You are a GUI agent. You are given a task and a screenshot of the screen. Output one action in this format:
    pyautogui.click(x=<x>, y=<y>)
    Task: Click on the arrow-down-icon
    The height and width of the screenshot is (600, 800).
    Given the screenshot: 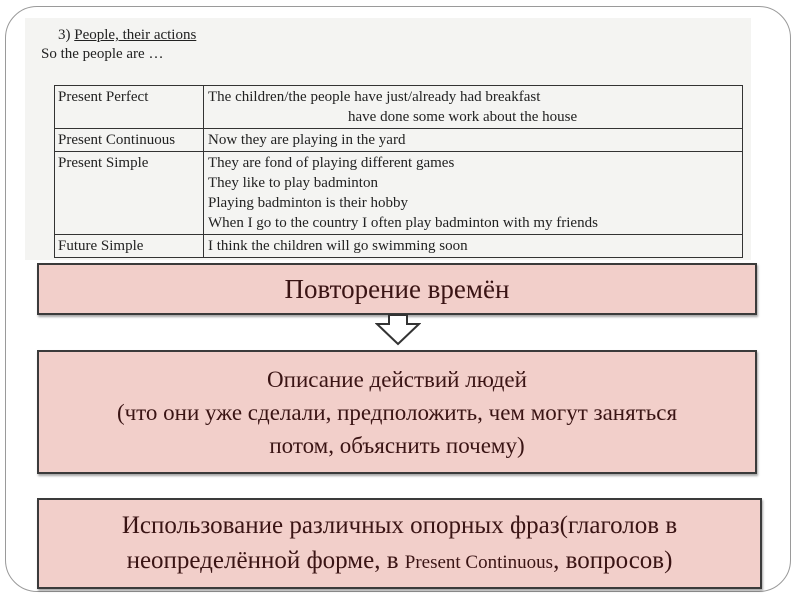 What is the action you would take?
    pyautogui.click(x=398, y=330)
    